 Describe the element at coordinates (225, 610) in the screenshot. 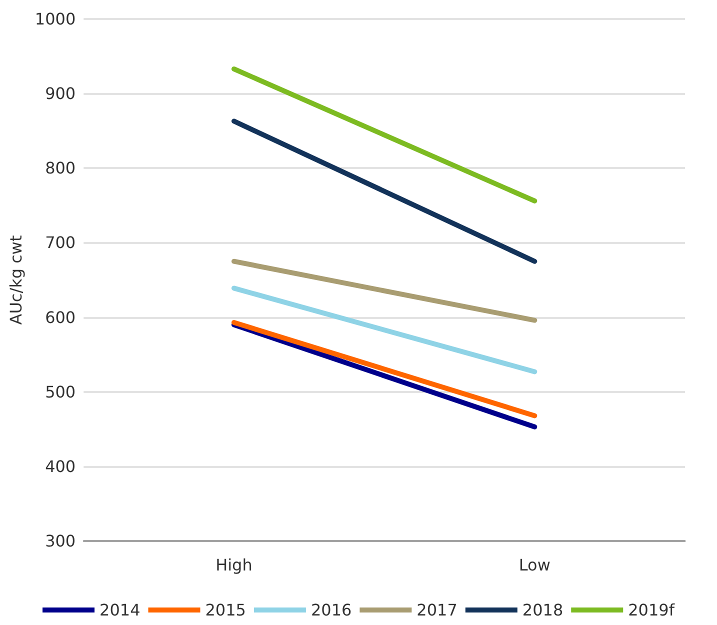

I see `legend-label: 2015` at that location.